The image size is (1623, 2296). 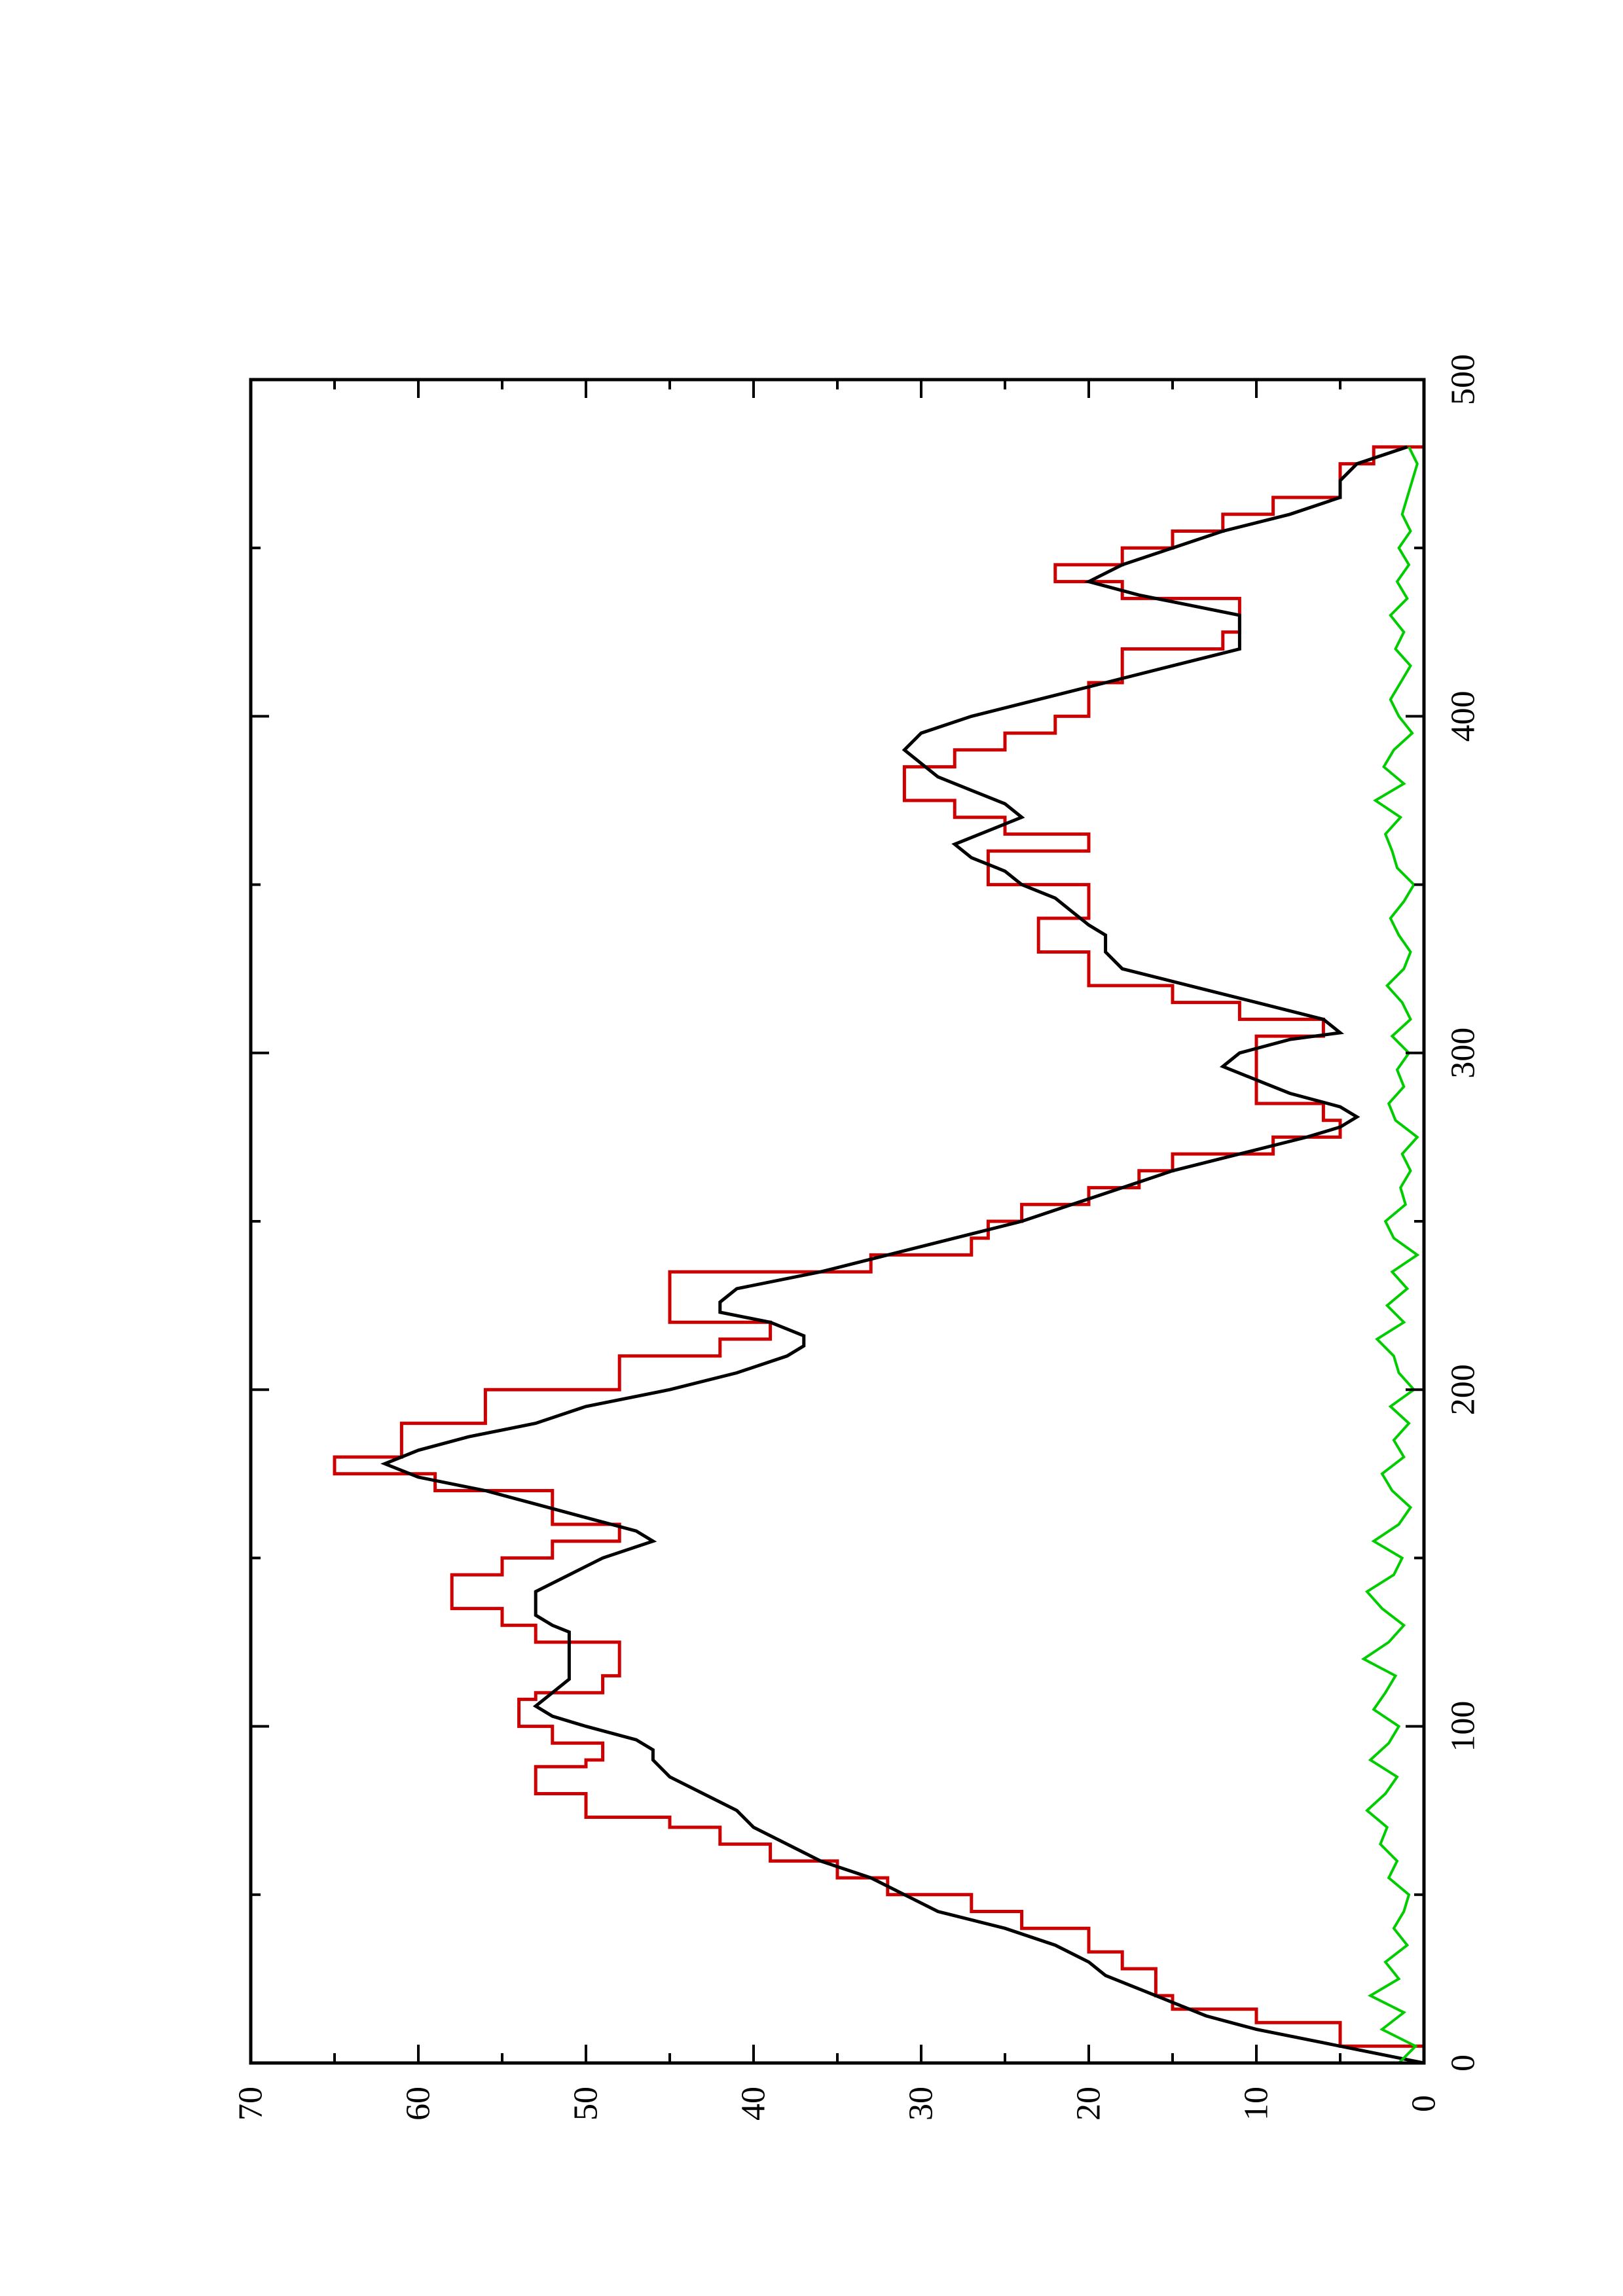 What do you see at coordinates (1089, 2104) in the screenshot?
I see `y-tick-label: 20` at bounding box center [1089, 2104].